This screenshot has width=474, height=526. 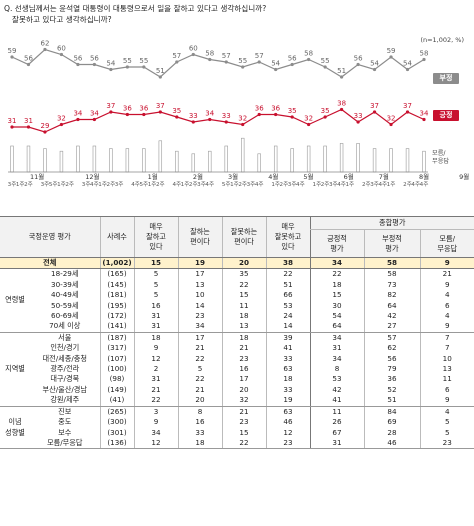 What do you see at coordinates (237, 379) in the screenshot?
I see `table-row: 대구/경북 (98) 31 22 17 18 53 36 11` at bounding box center [237, 379].